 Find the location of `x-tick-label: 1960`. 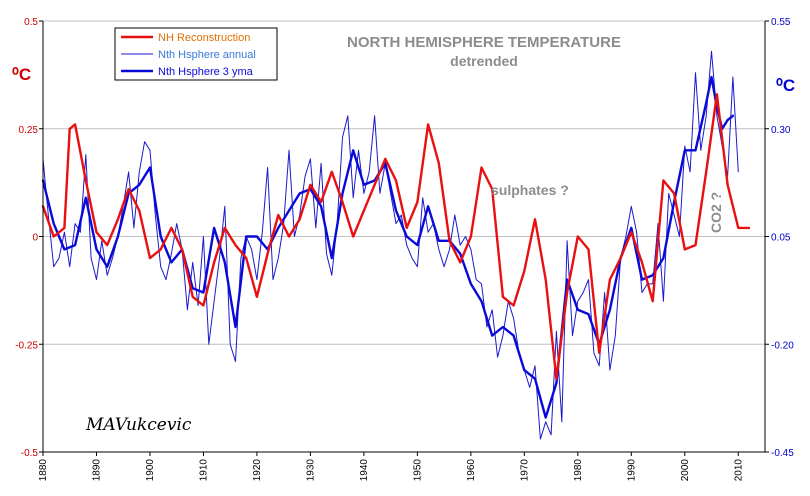

x-tick-label: 1960 is located at coordinates (471, 470).